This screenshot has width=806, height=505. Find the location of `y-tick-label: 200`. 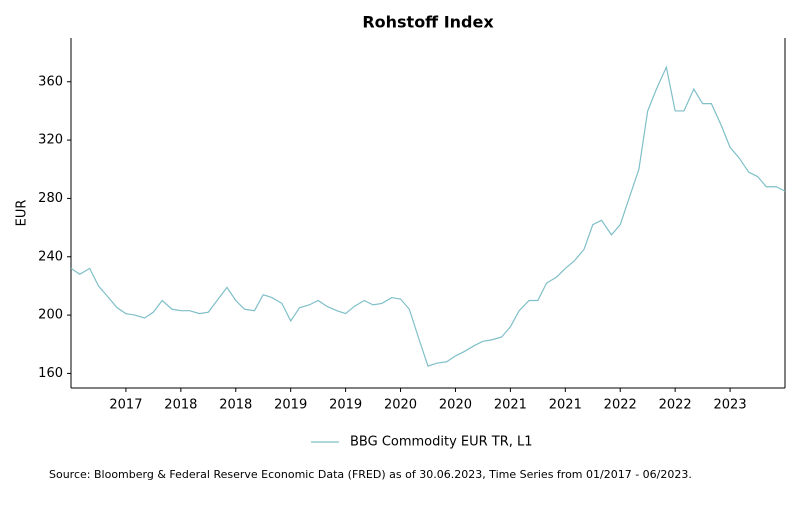

y-tick-label: 200 is located at coordinates (50, 315).